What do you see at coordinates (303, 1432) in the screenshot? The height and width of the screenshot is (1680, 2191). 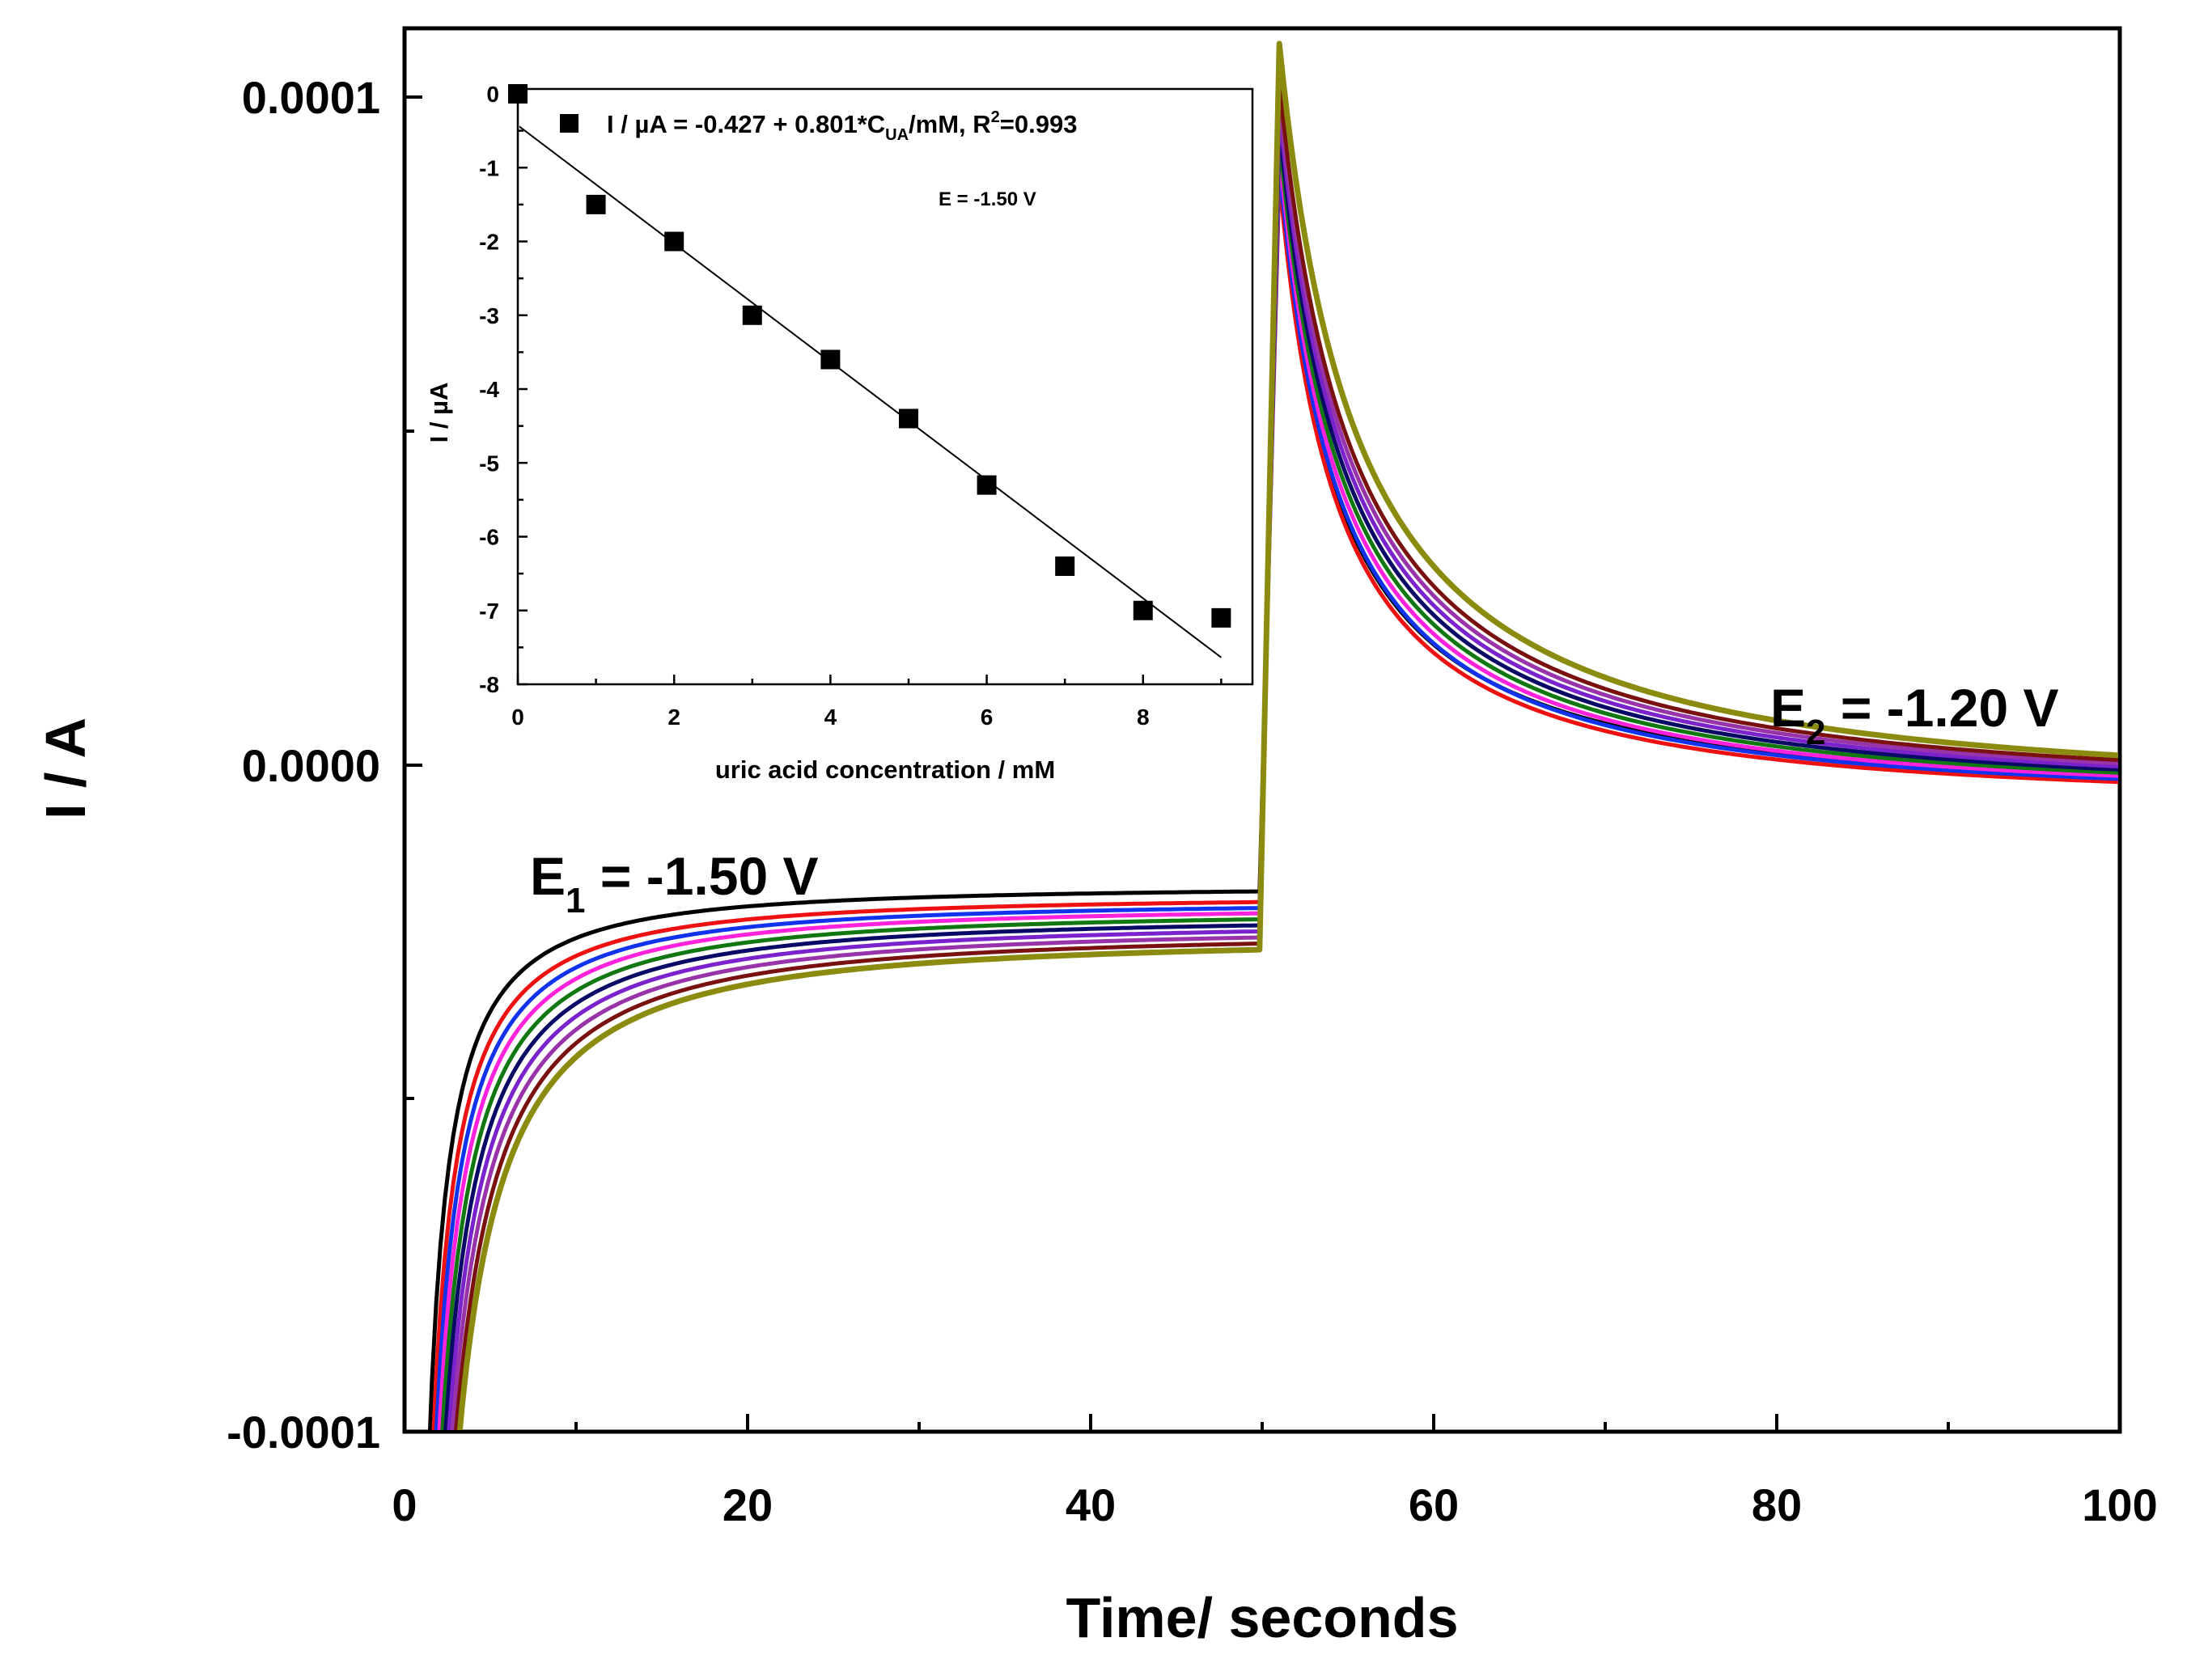 I see `y-tick-label: -0.0001` at bounding box center [303, 1432].